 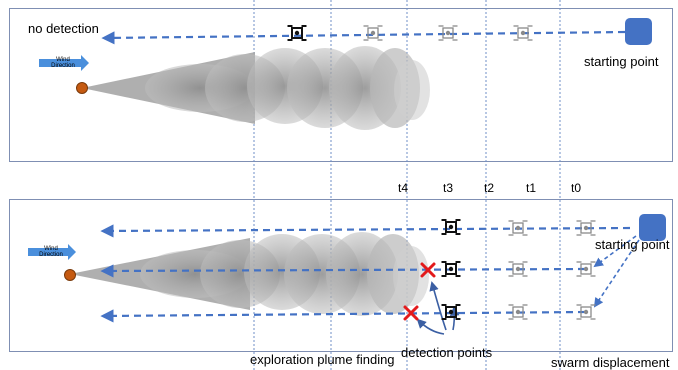 I want to click on time-label-t3: t3, so click(x=448, y=188).